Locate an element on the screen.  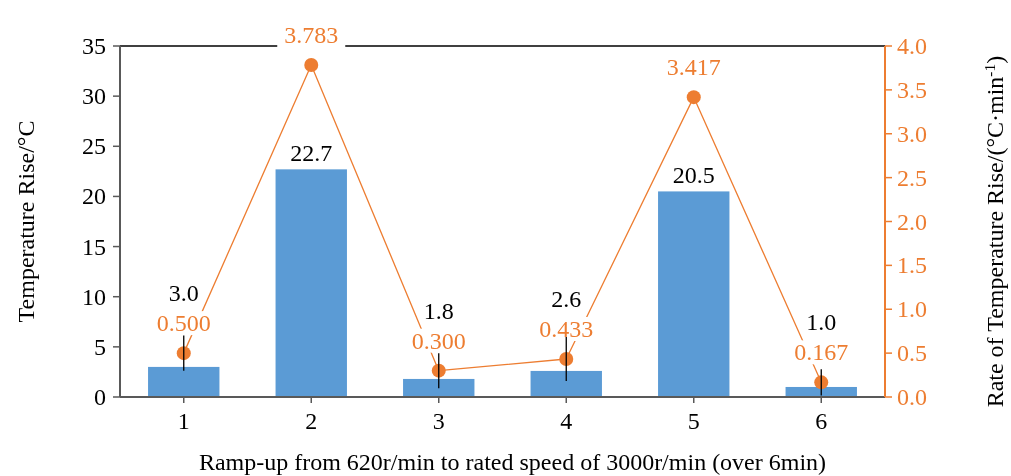
x-axis-title: Ramp-up from 620r/min to rated speed of 3000r/min (over 6min) is located at coordinates (512, 462).